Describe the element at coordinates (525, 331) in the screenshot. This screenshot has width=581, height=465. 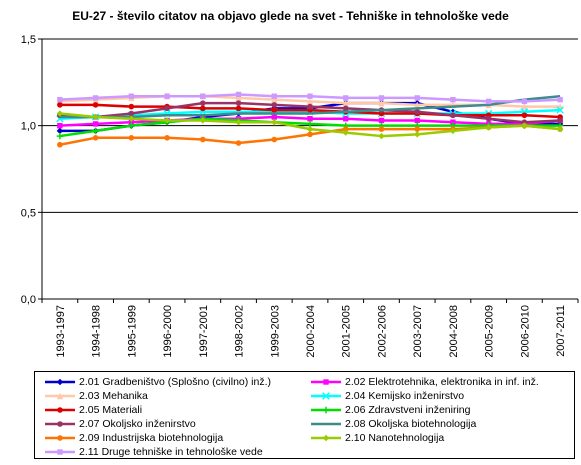
I see `x-tick-label: 2006-2010` at that location.